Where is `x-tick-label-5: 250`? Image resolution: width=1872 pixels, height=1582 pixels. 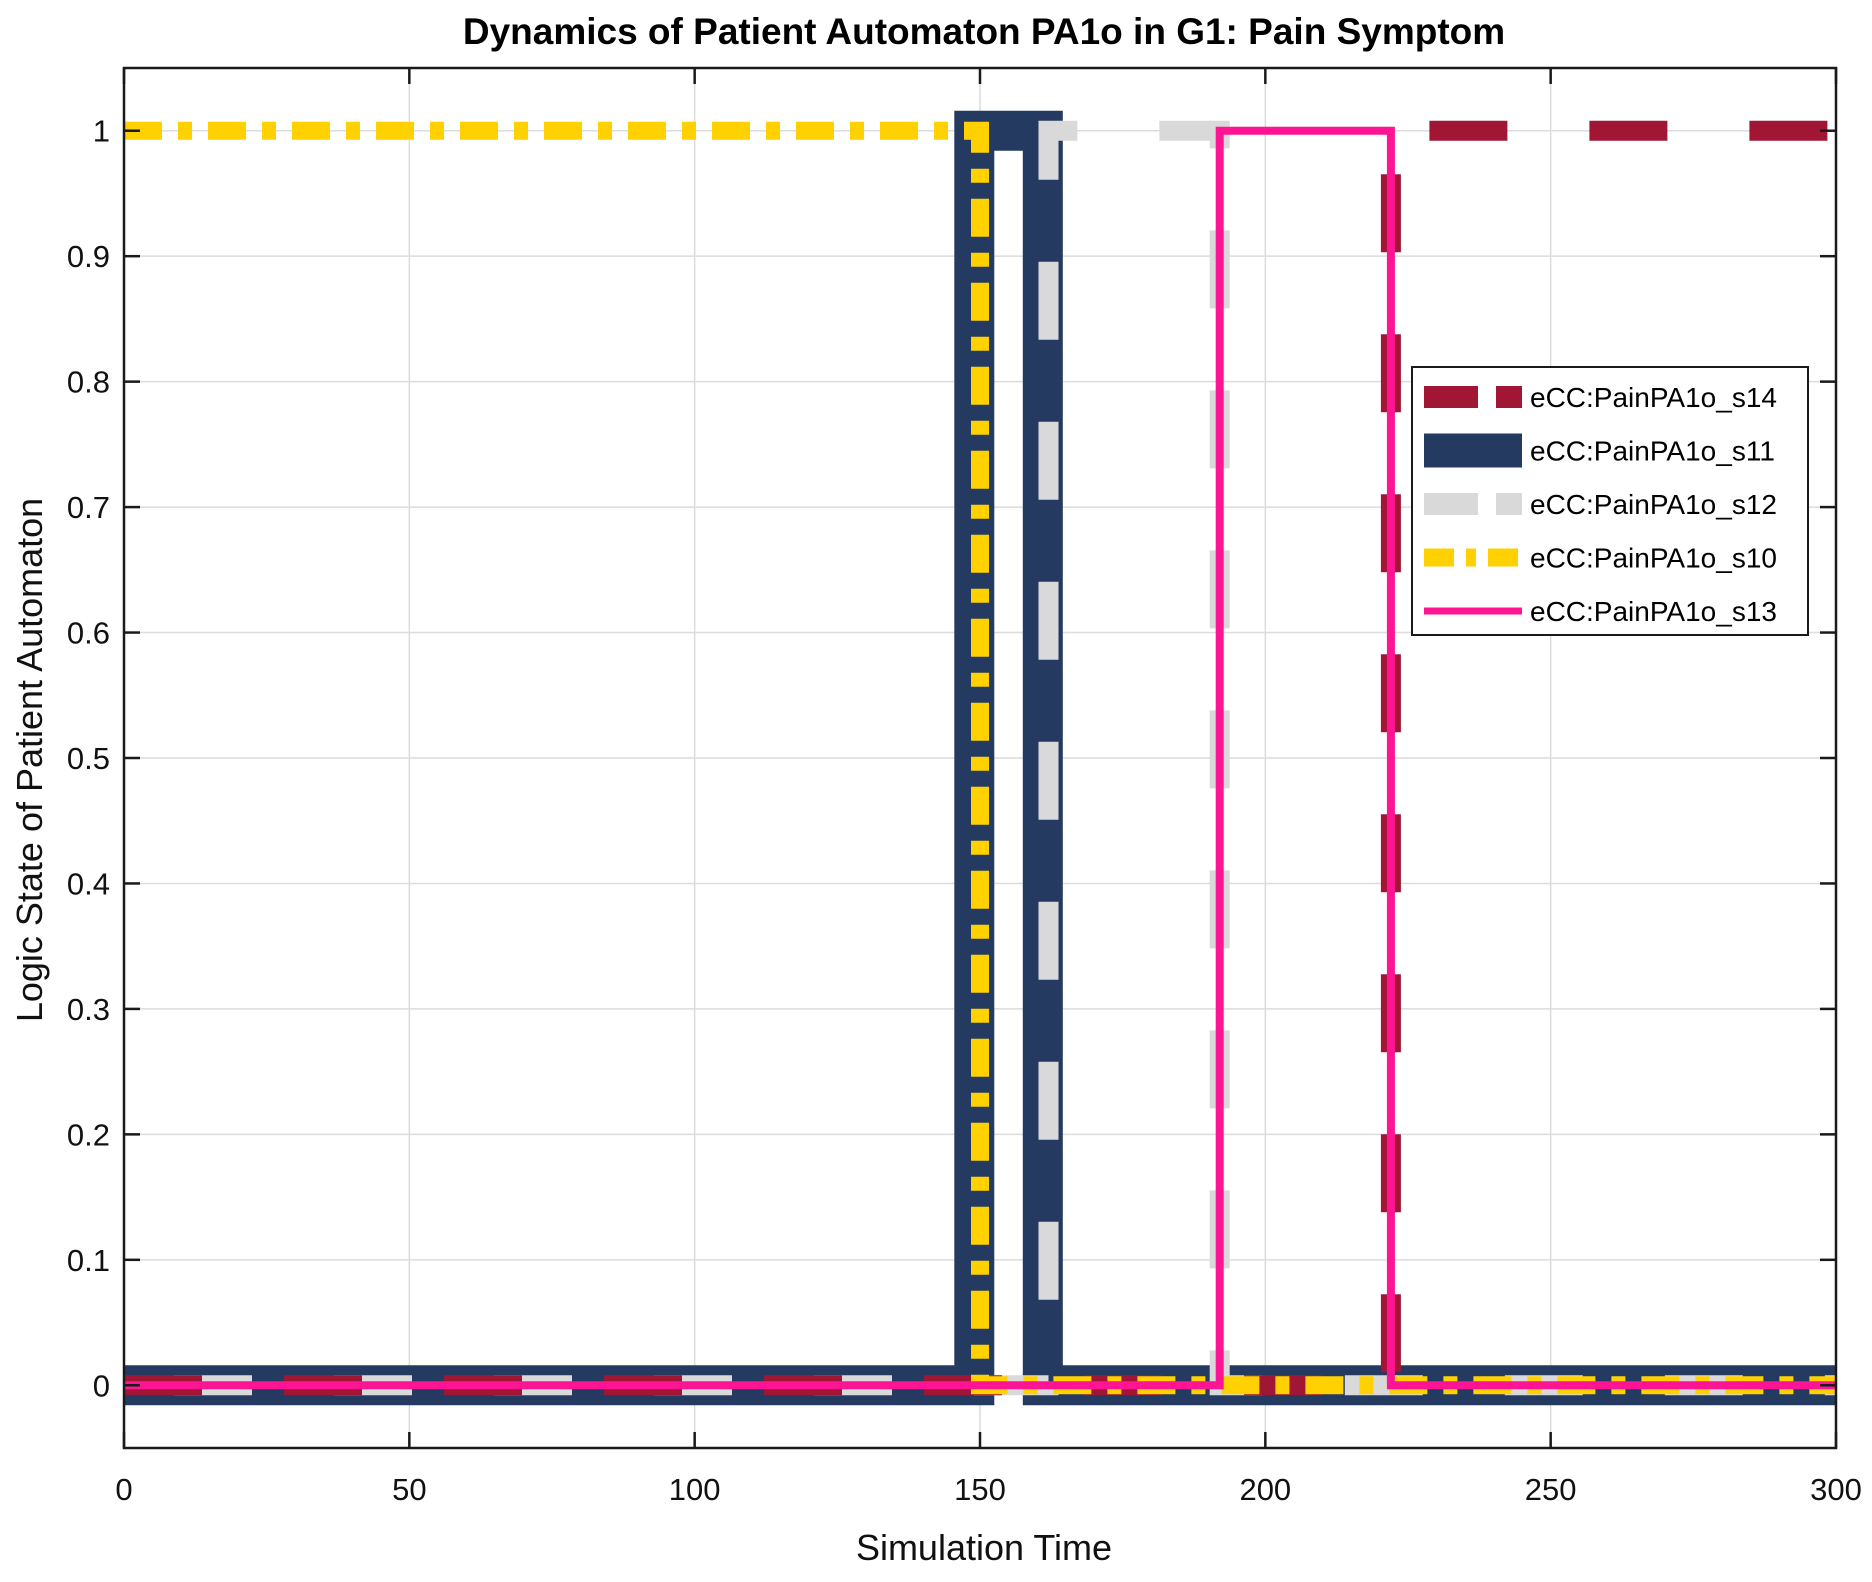
x-tick-label-5: 250 is located at coordinates (1551, 1489).